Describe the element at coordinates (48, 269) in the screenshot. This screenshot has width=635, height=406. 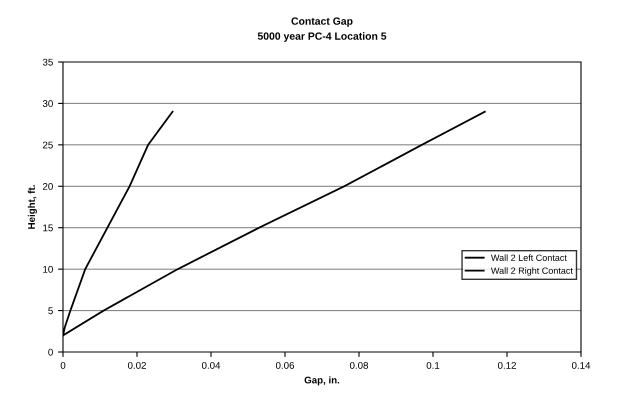
I see `y-tick-label: 10` at that location.